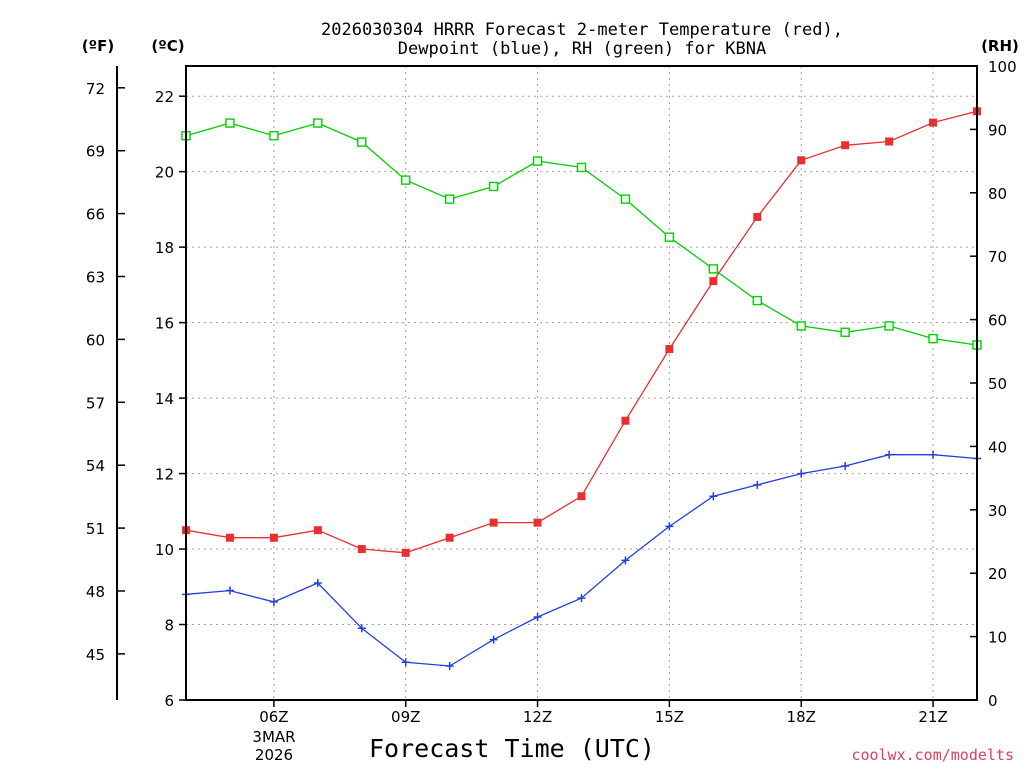 The width and height of the screenshot is (1024, 768). Describe the element at coordinates (997, 321) in the screenshot. I see `rh-tick-label: 60` at that location.